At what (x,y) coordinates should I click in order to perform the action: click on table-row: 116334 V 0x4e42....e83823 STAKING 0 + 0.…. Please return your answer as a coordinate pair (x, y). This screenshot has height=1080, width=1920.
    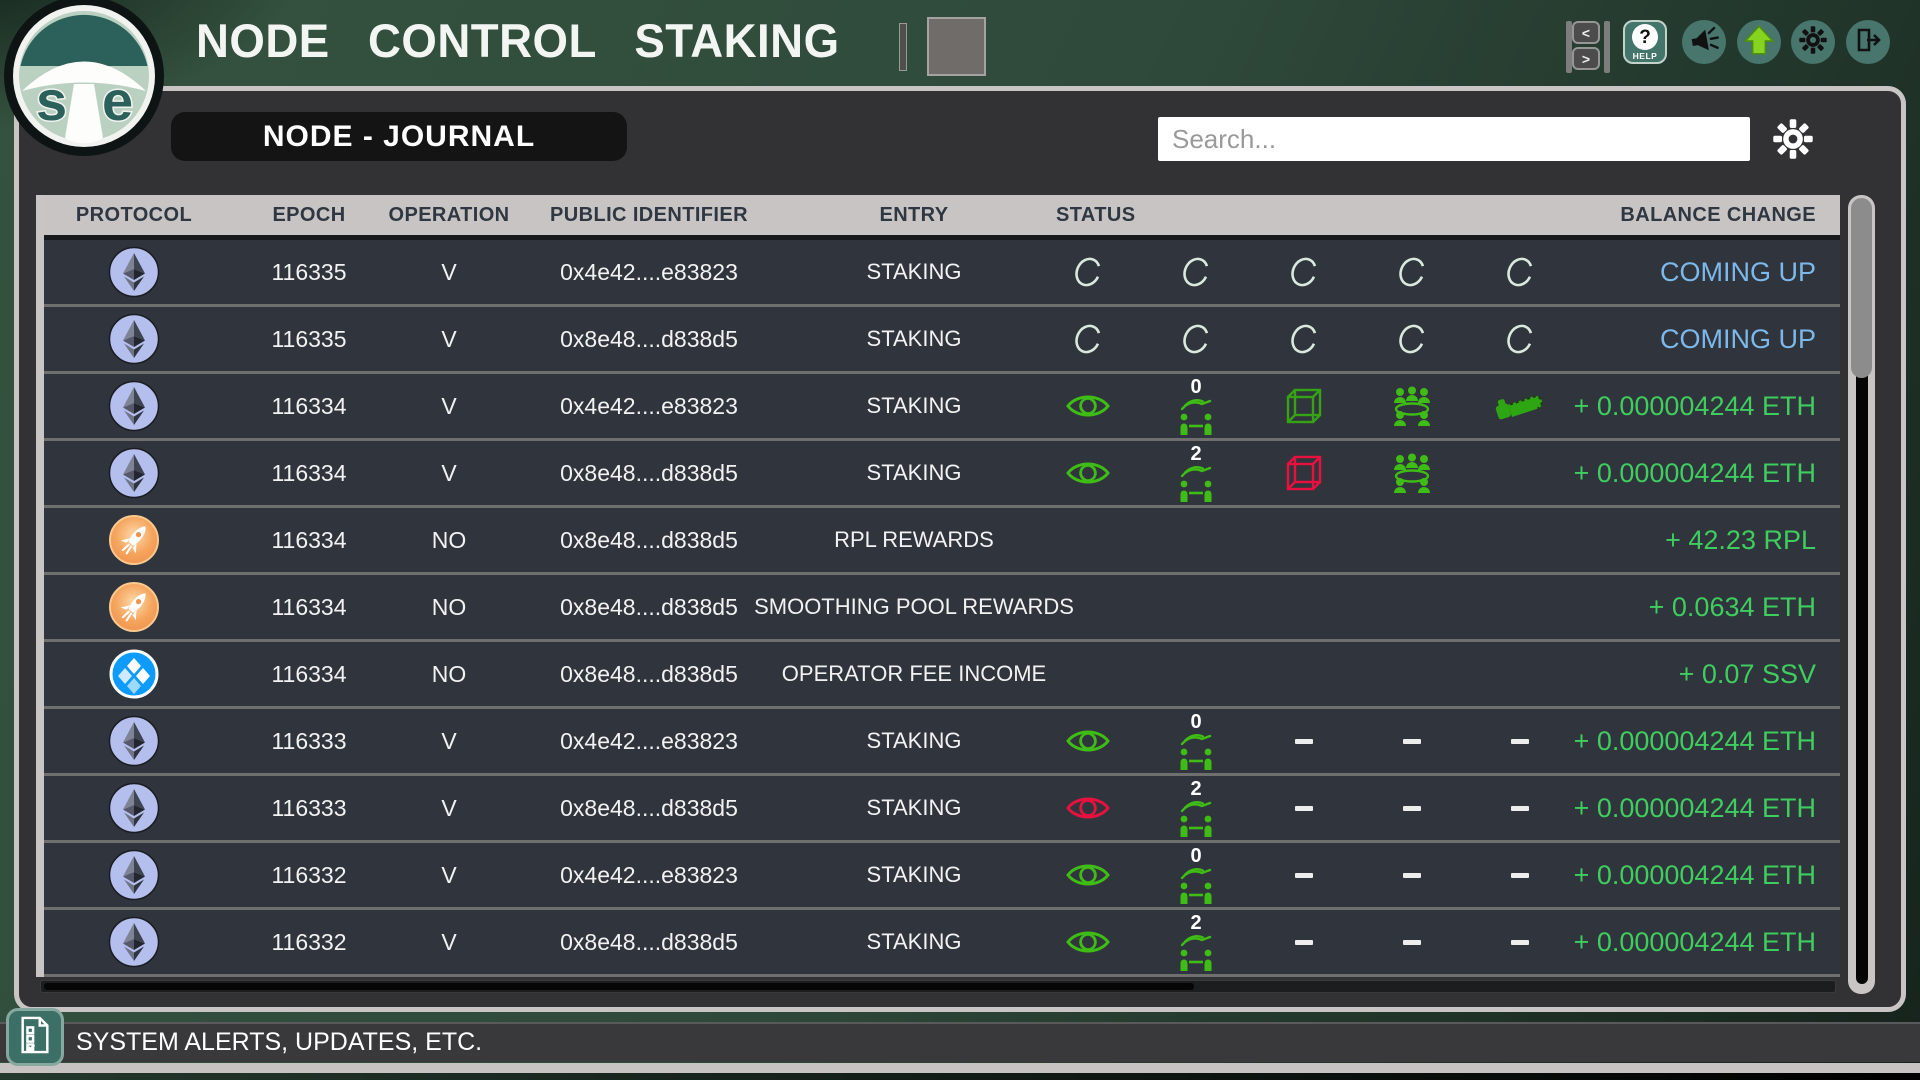
    Looking at the image, I should click on (942, 407).